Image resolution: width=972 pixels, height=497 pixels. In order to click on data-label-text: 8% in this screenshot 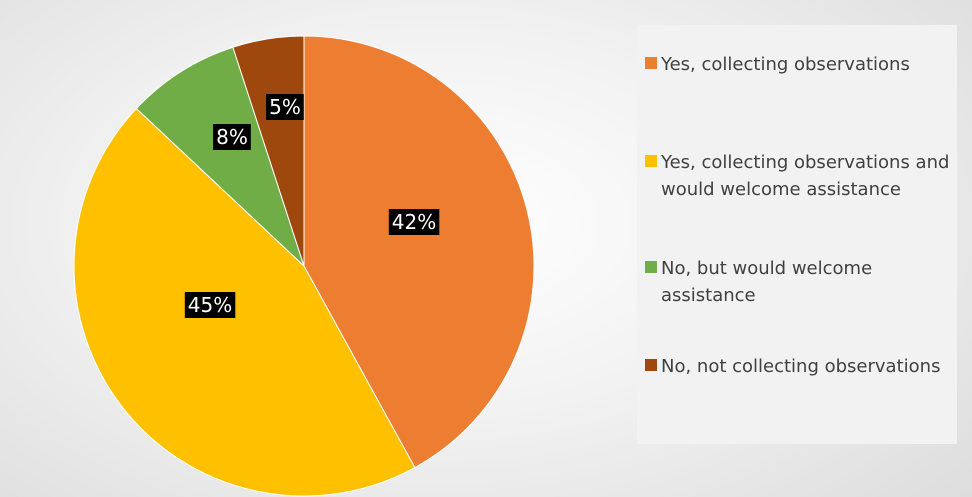, I will do `click(232, 137)`.